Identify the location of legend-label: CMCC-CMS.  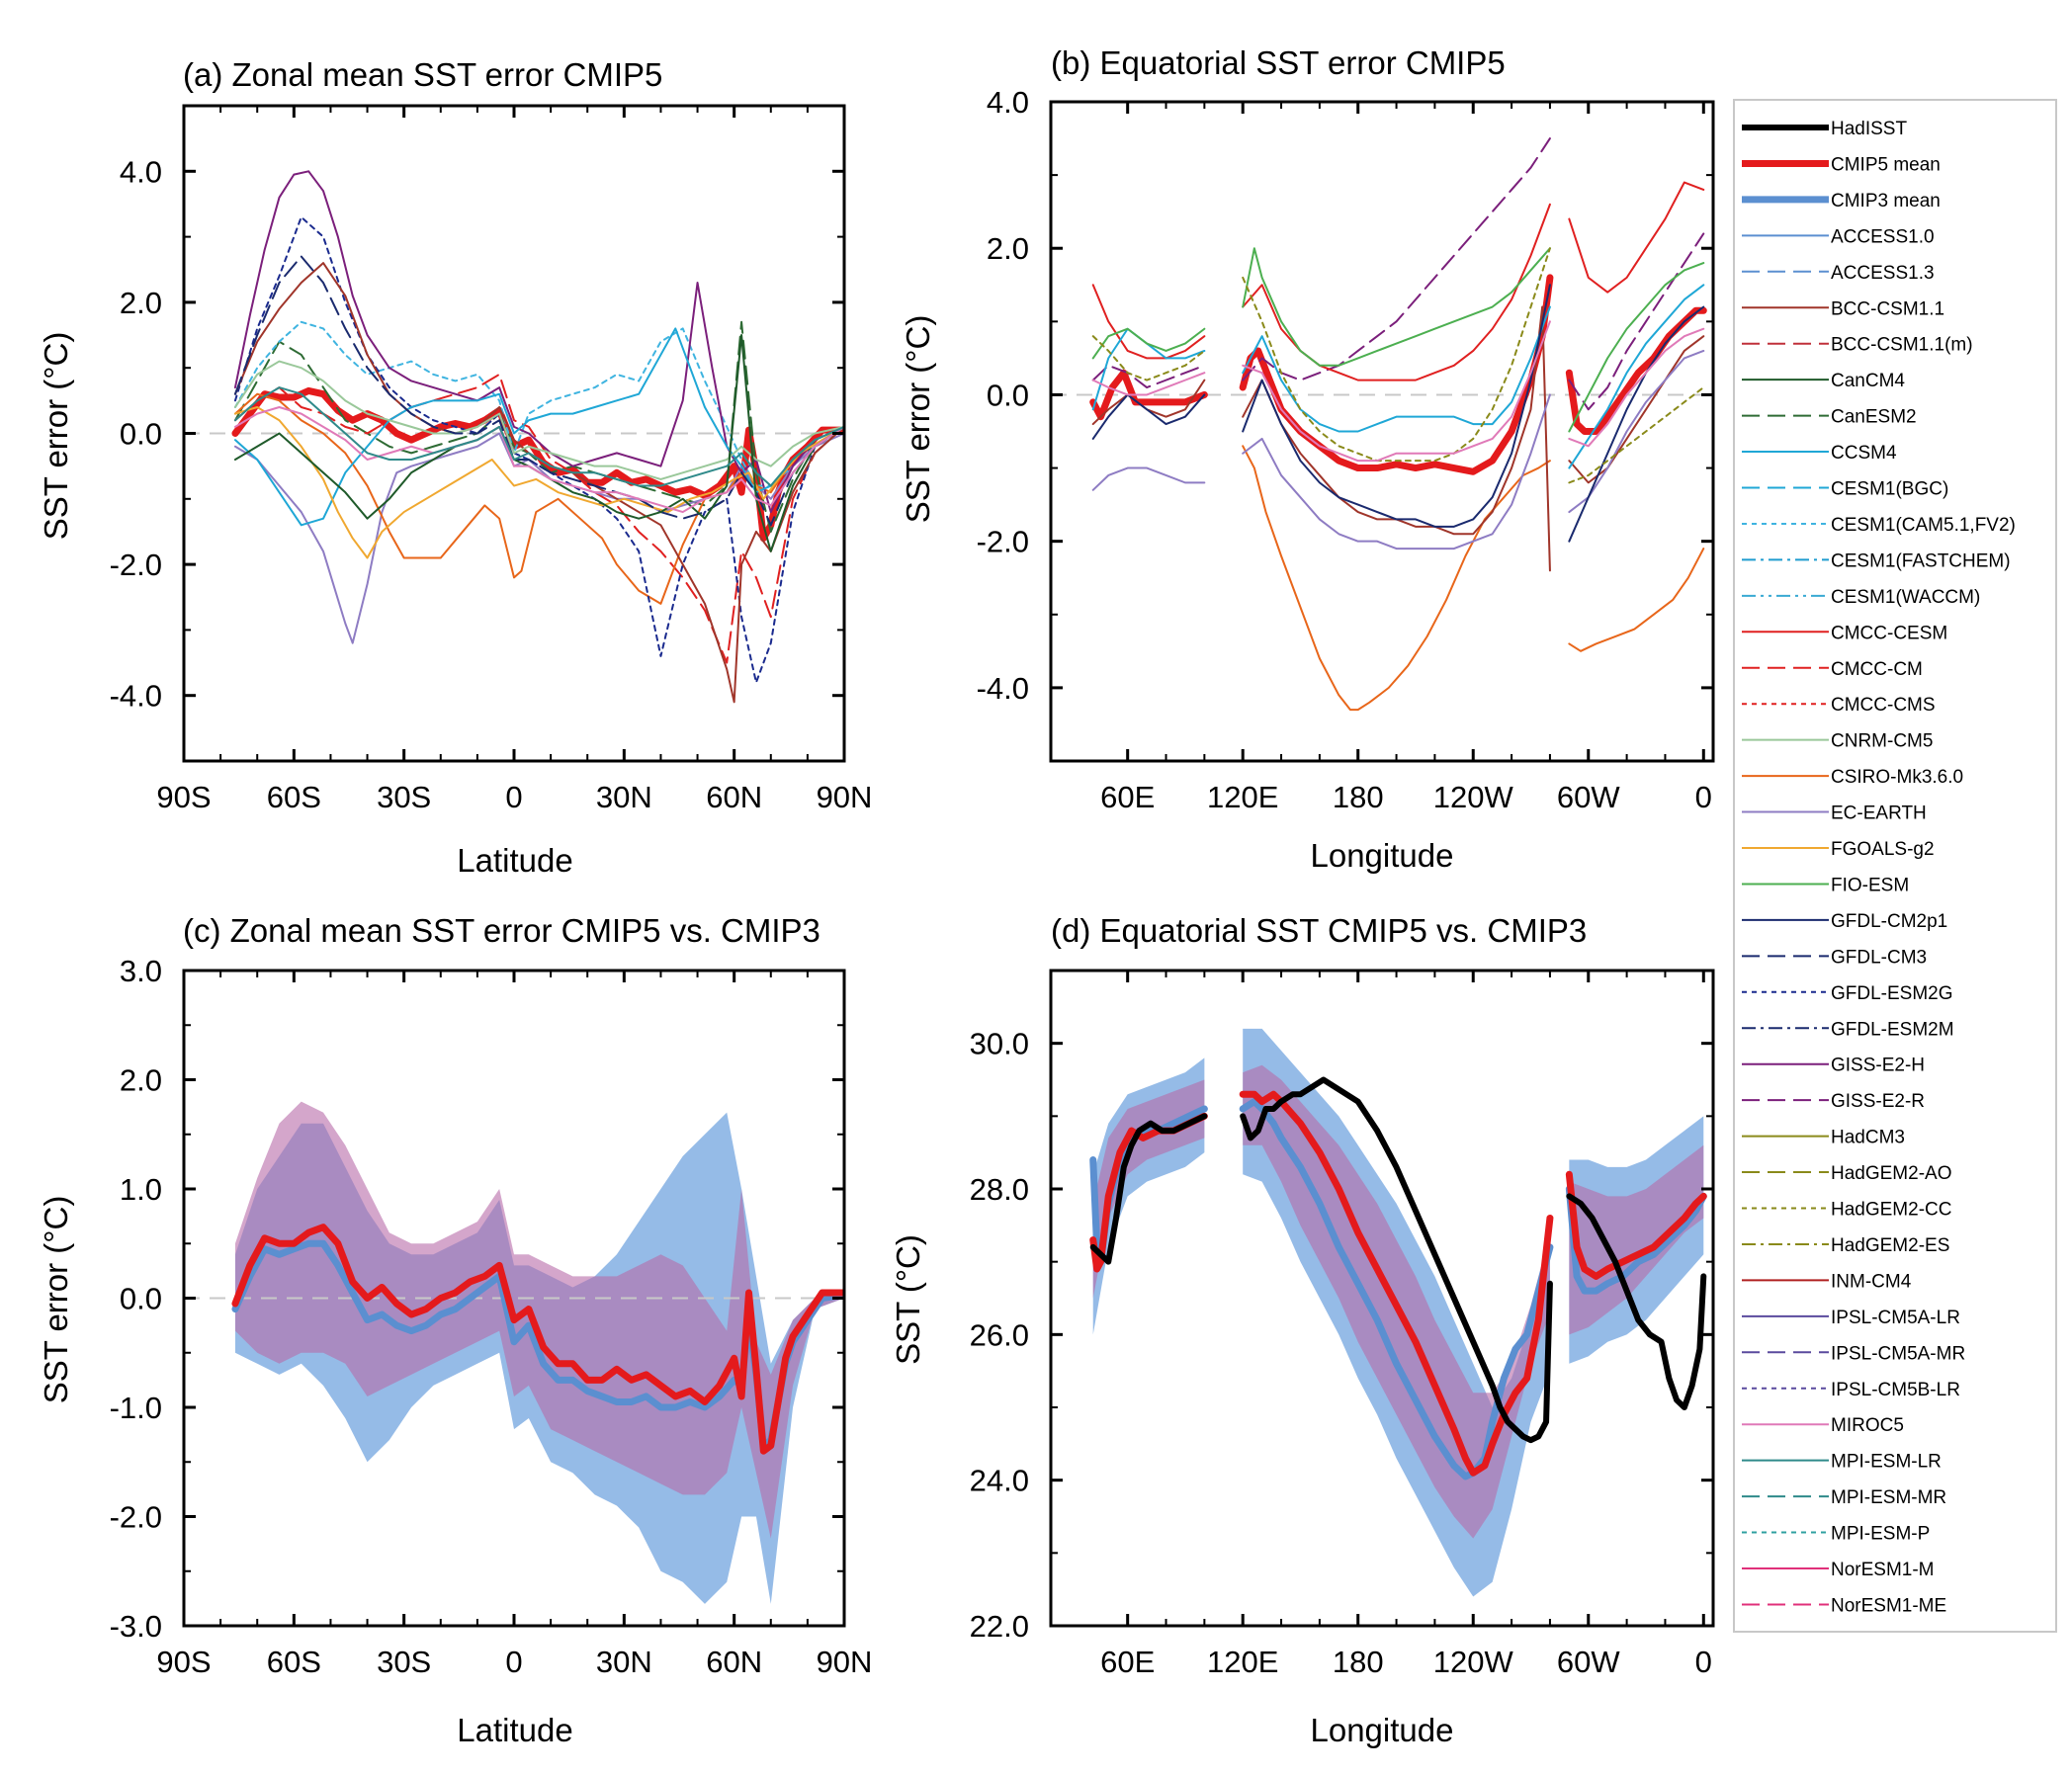
(1883, 706).